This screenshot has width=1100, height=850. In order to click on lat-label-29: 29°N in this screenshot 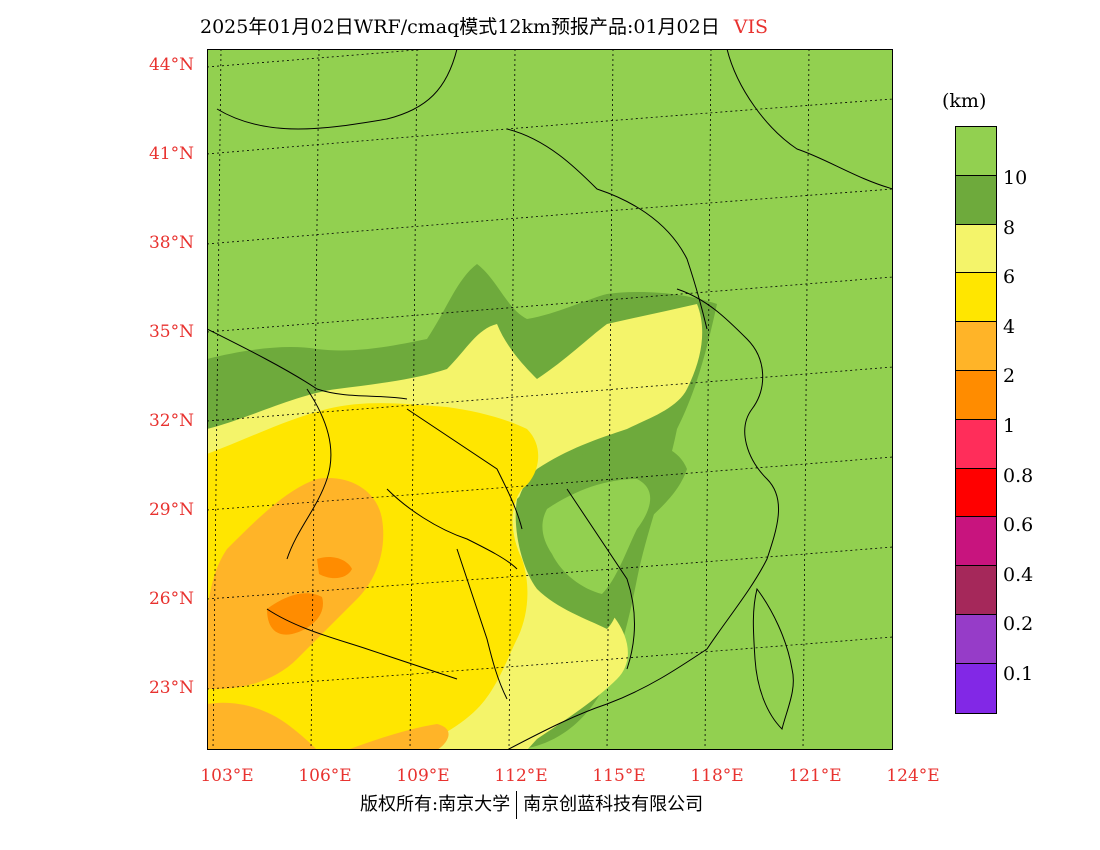, I will do `click(171, 510)`.